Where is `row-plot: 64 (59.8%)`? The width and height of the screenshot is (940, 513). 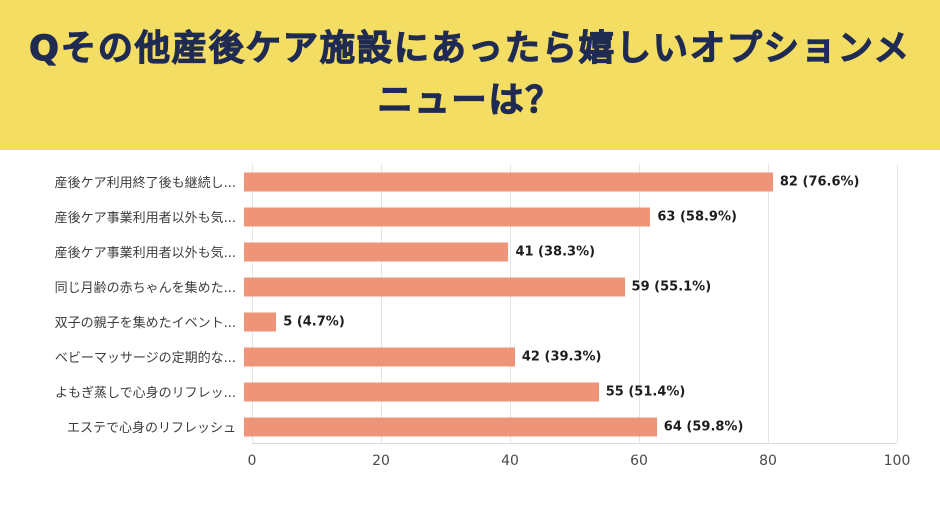
row-plot: 64 (59.8%) is located at coordinates (566, 426).